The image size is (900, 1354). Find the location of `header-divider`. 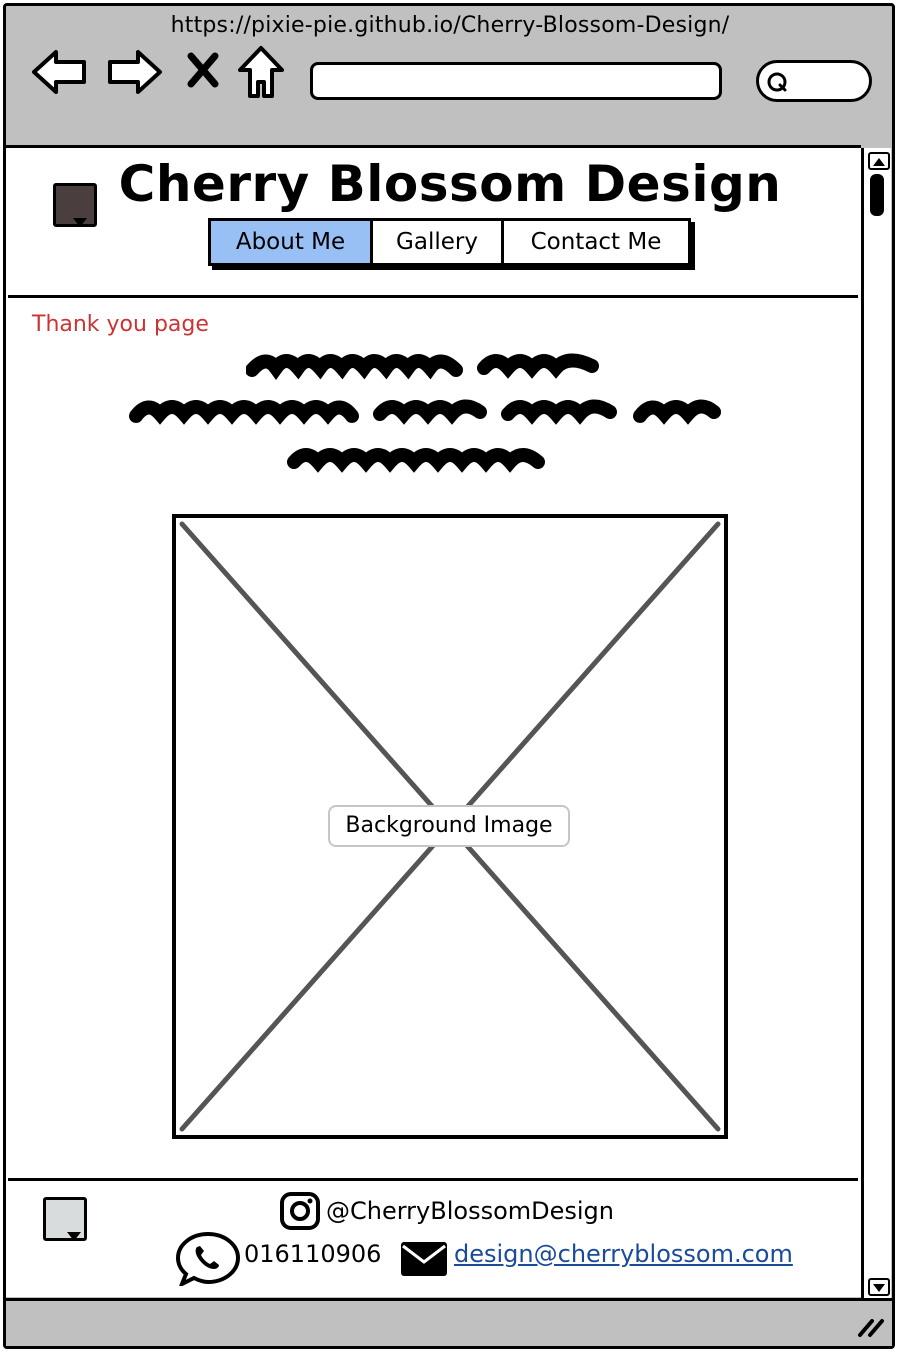

header-divider is located at coordinates (433, 296).